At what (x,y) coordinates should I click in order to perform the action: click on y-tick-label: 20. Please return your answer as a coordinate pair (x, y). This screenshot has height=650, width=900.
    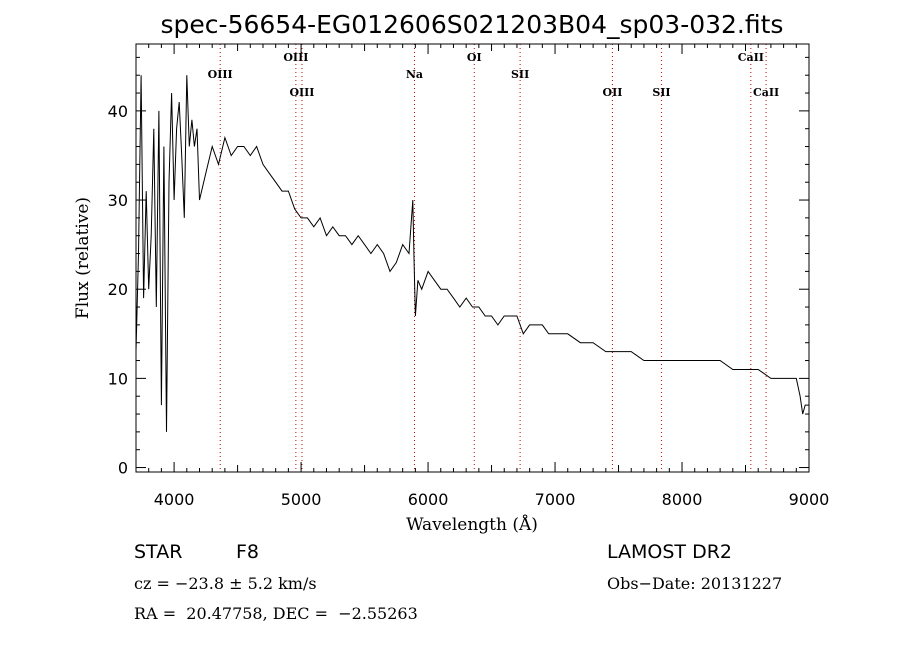
    Looking at the image, I should click on (118, 289).